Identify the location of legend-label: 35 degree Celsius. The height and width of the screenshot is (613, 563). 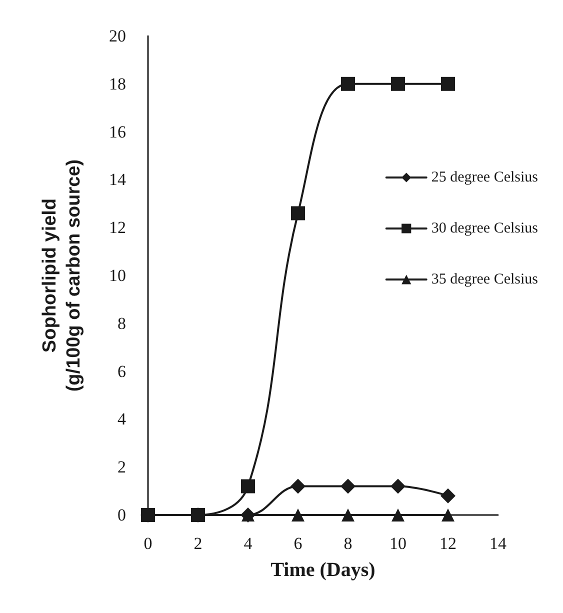
(484, 280).